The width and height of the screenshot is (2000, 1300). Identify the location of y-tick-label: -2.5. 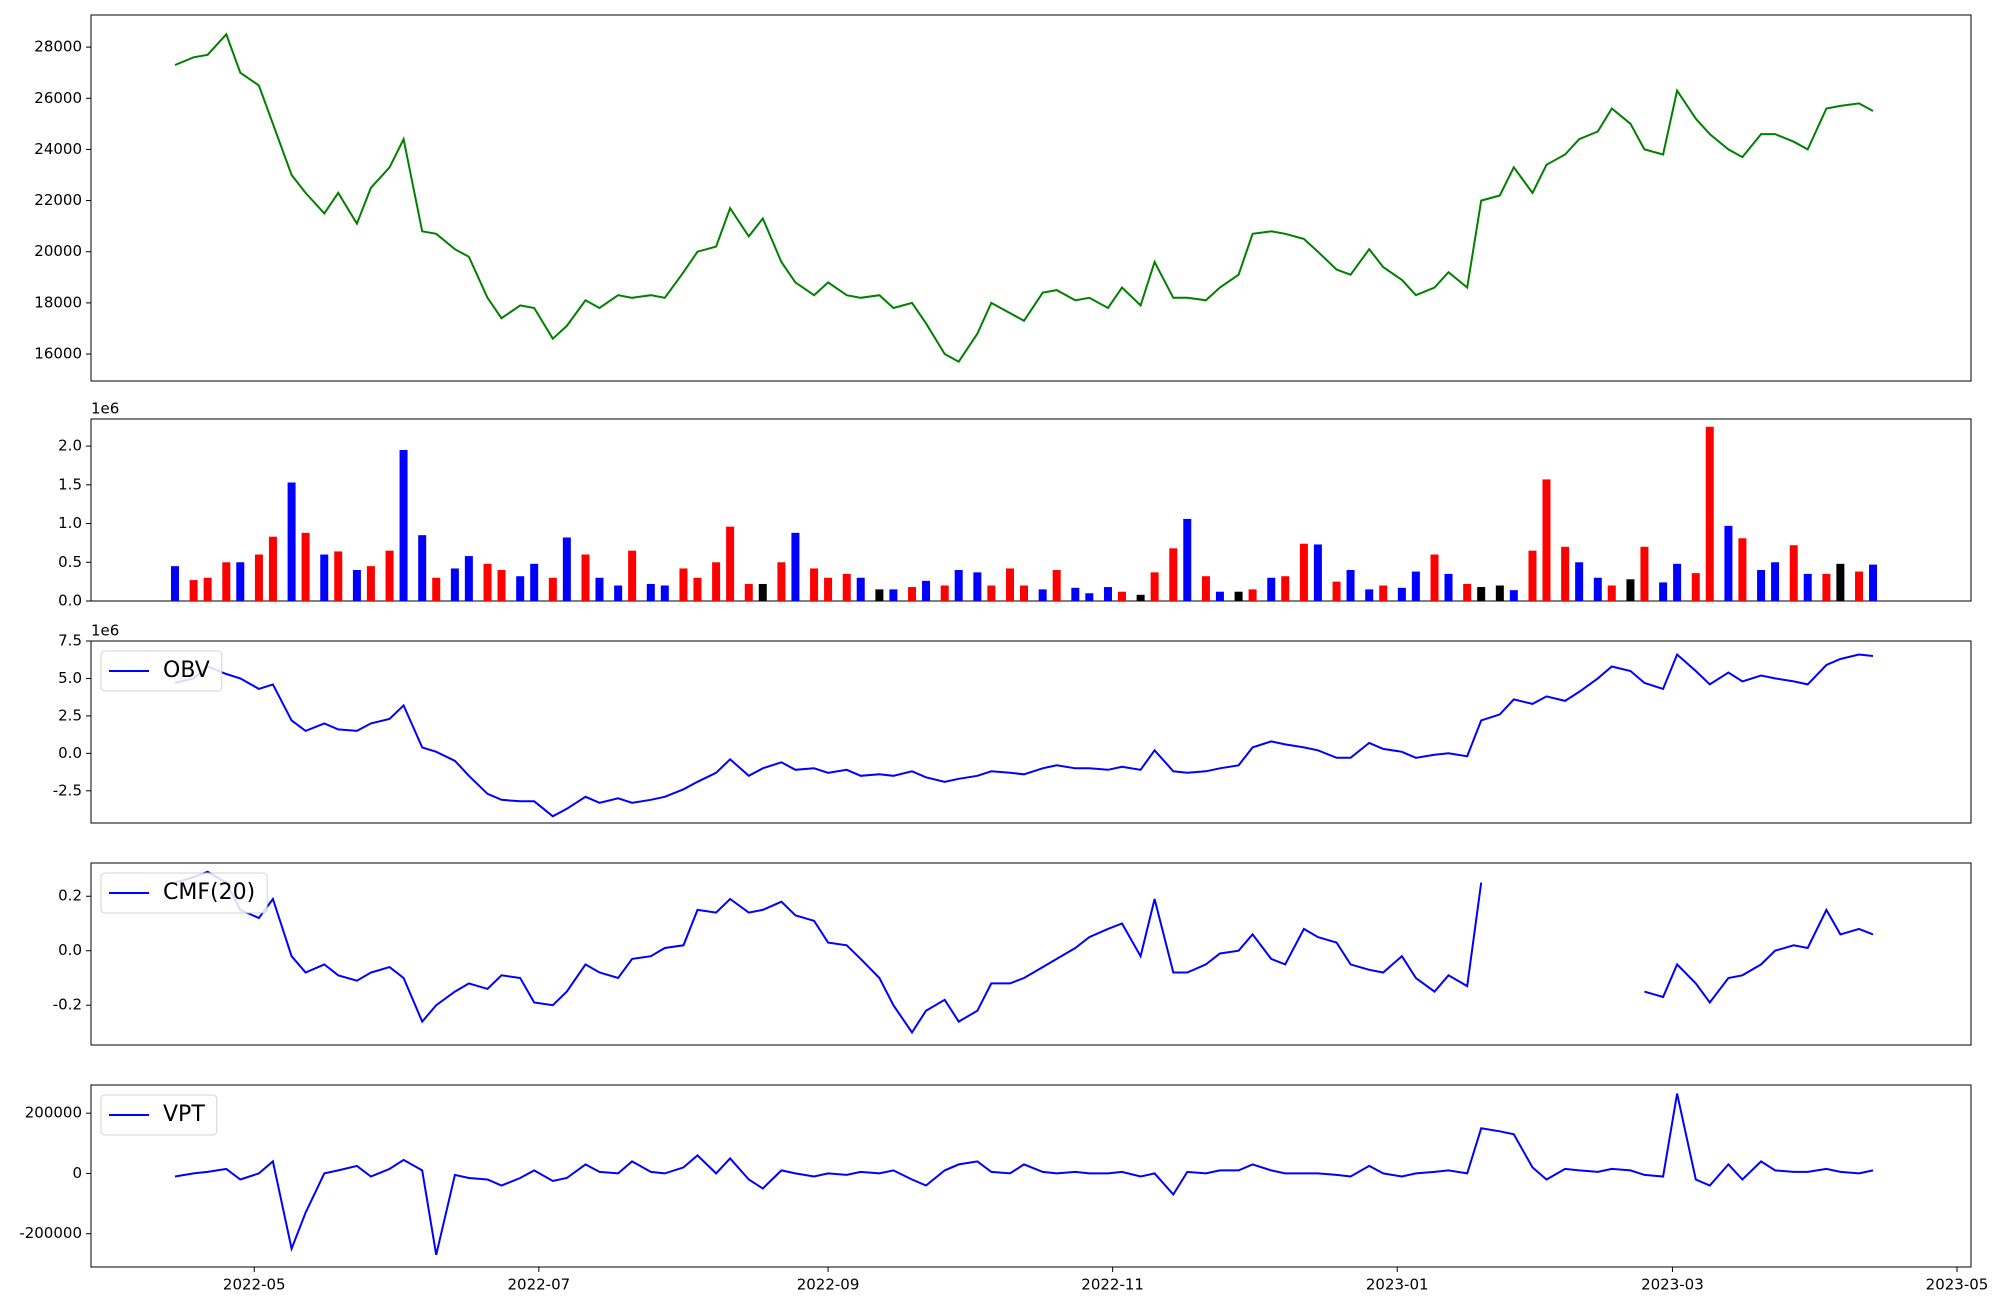
(67, 790).